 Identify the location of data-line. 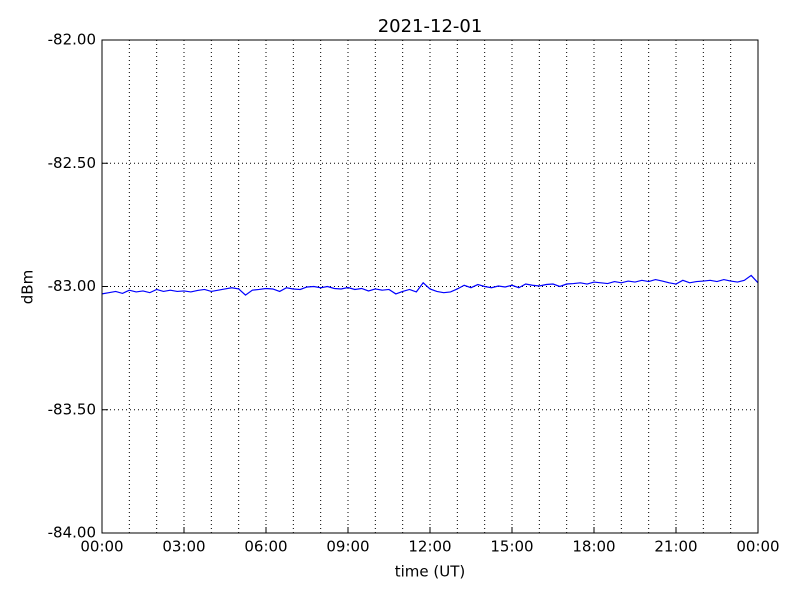
(430, 285).